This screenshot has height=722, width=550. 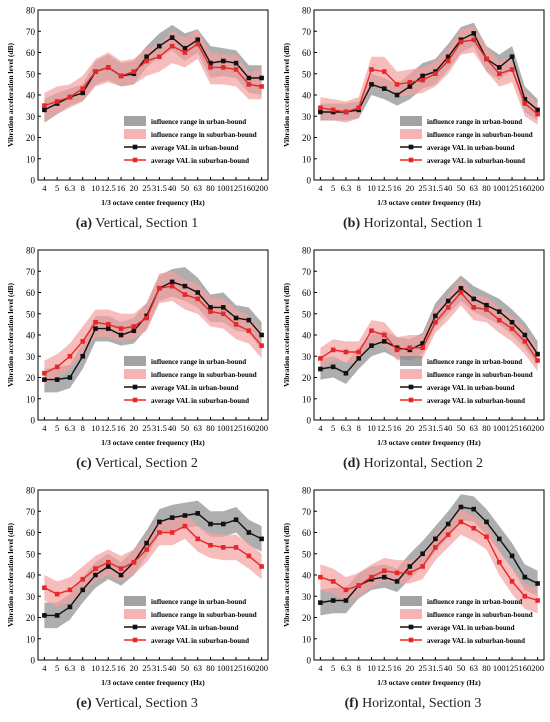 I want to click on legend-marker, so click(x=411, y=160).